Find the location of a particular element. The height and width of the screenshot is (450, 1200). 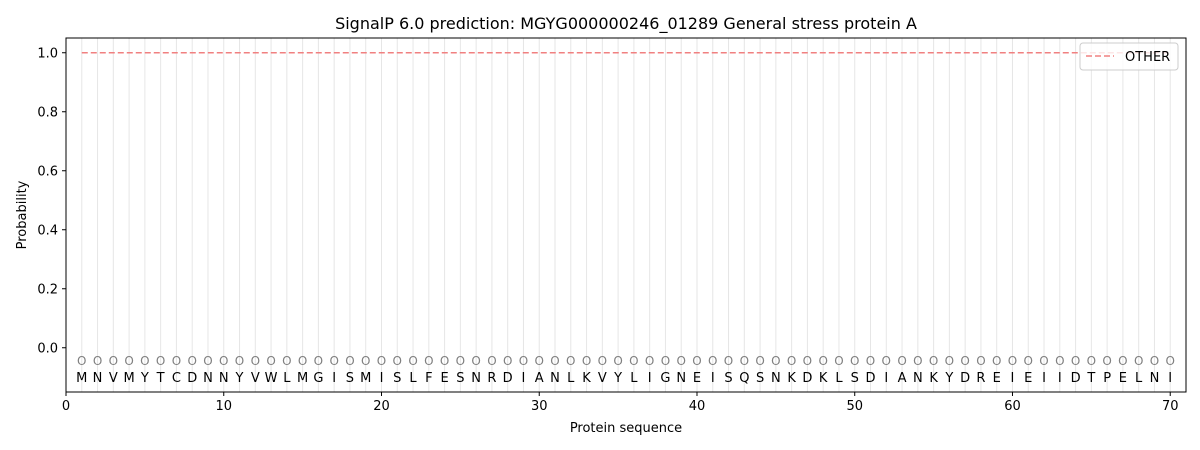

sequence-residue: E is located at coordinates (1123, 378).